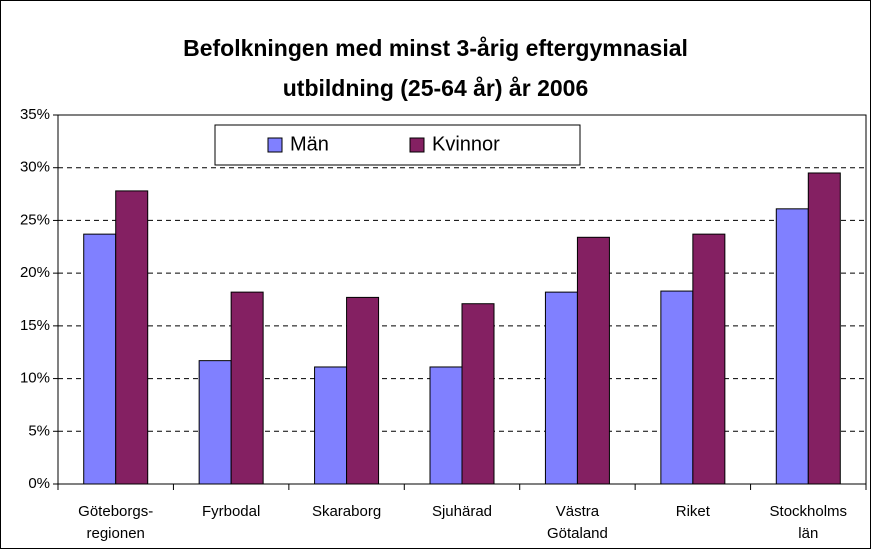  What do you see at coordinates (231, 511) in the screenshot?
I see `x-tick-label: Fyrbodal` at bounding box center [231, 511].